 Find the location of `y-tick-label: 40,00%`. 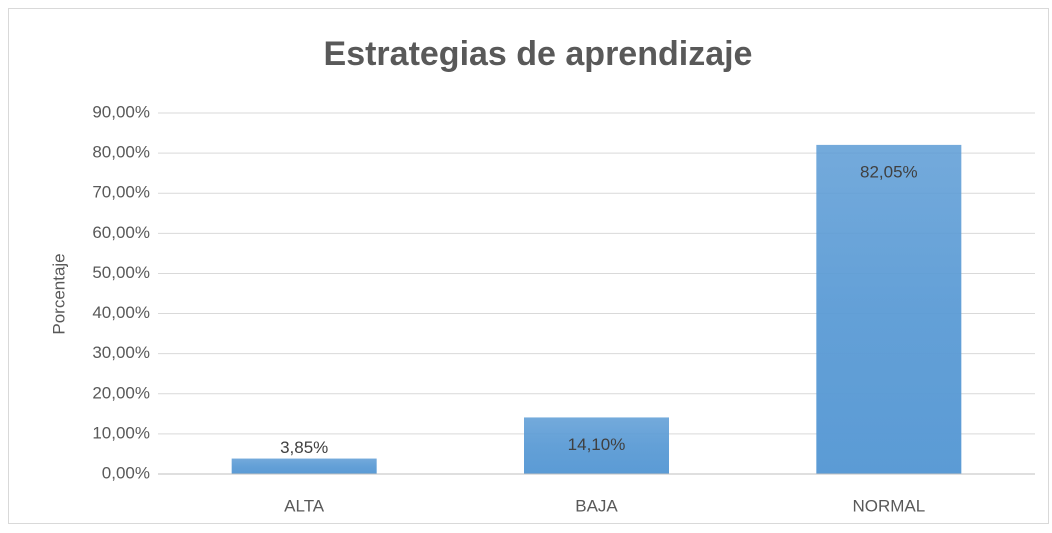

y-tick-label: 40,00% is located at coordinates (121, 312).